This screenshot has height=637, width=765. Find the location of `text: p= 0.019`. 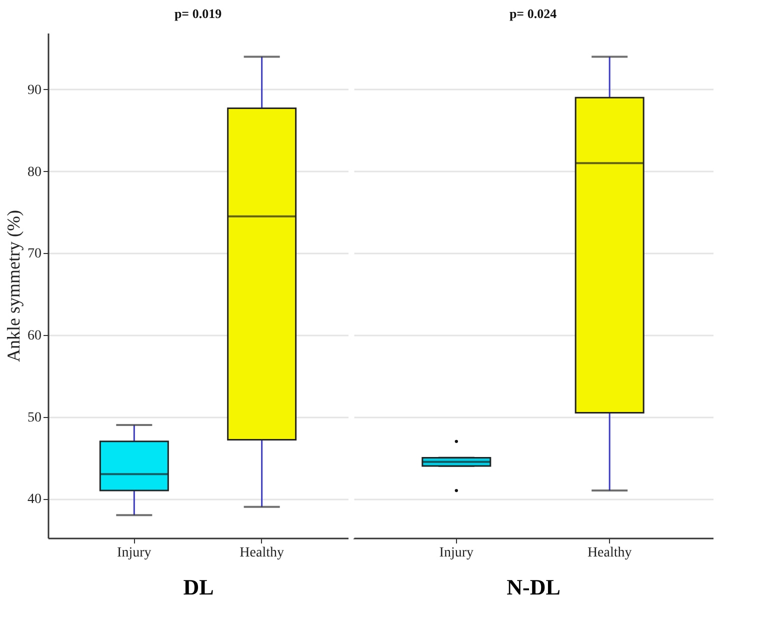

text: p= 0.019 is located at coordinates (198, 13).